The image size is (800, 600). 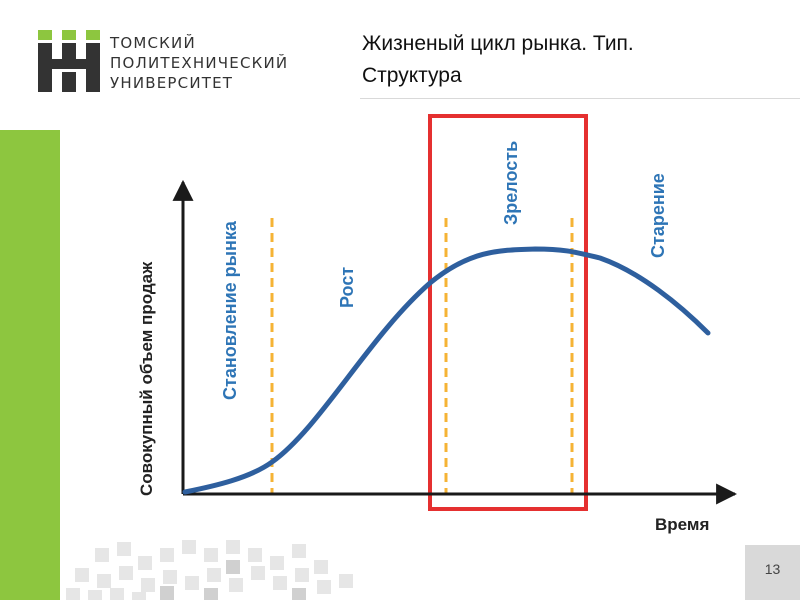 I want to click on university-logo, so click(x=69, y=61).